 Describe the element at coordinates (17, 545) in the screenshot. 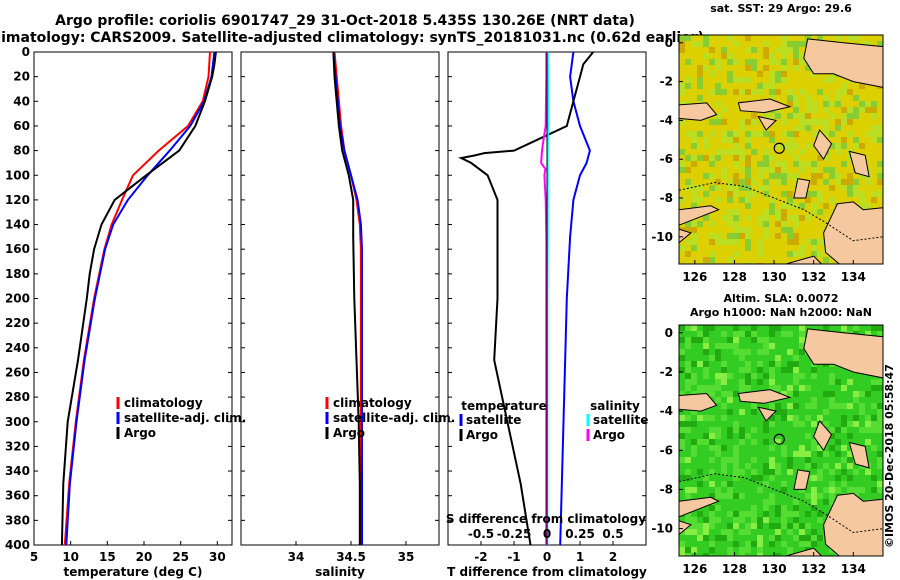

I see `y-tick-label: 400` at that location.